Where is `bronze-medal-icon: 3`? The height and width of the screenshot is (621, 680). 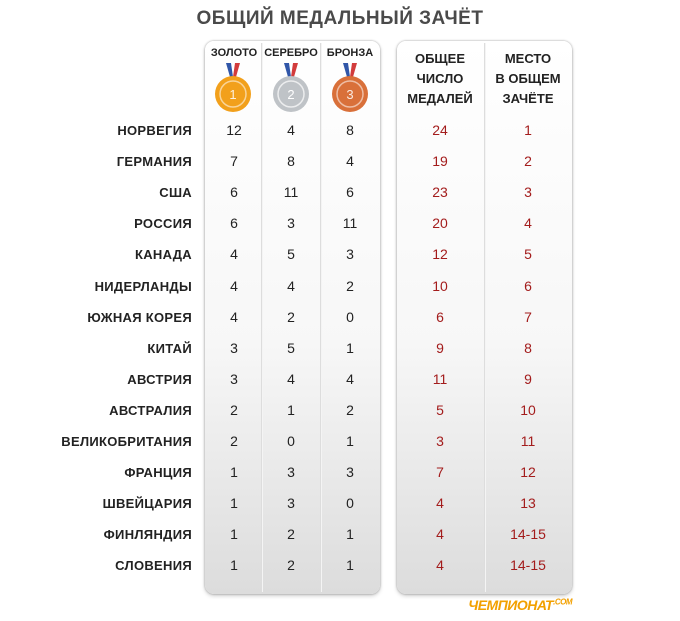
bronze-medal-icon: 3 is located at coordinates (350, 87).